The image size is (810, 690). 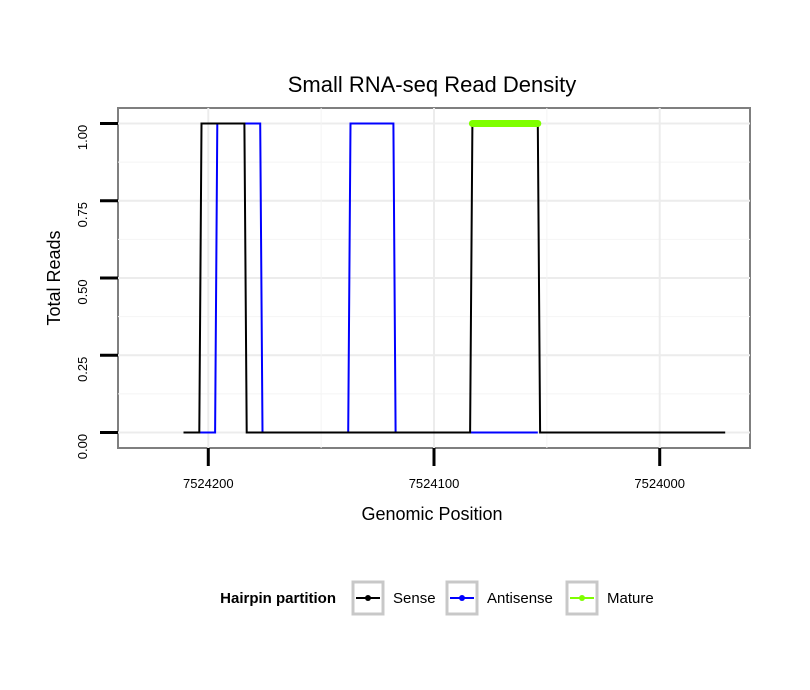 I want to click on legend-dot-mature, so click(x=582, y=598).